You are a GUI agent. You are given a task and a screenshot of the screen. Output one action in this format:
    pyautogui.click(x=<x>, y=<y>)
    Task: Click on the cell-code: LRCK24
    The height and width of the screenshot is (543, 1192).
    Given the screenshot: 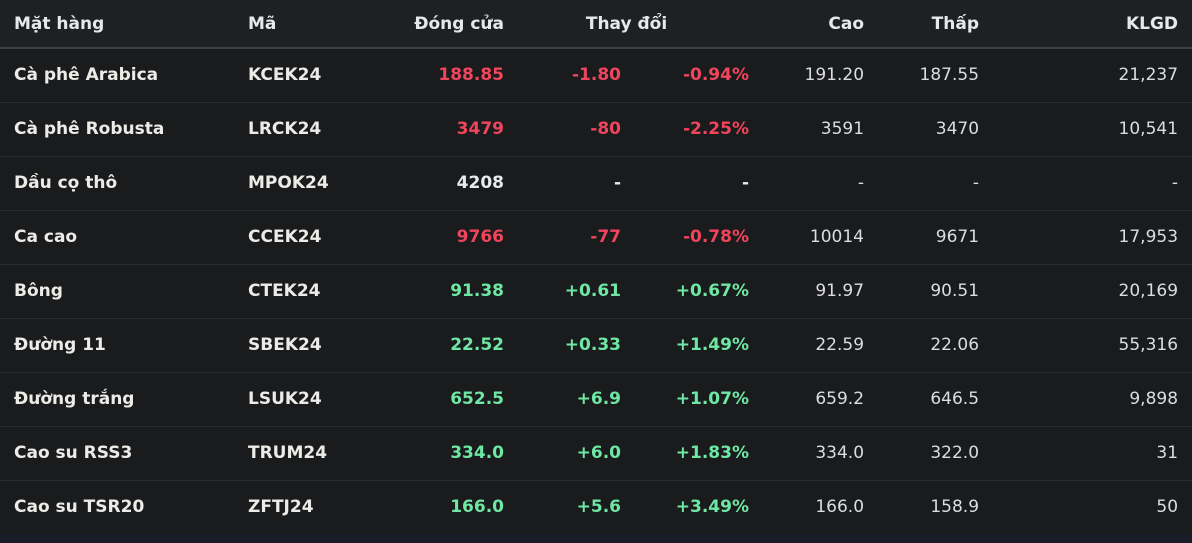 What is the action you would take?
    pyautogui.click(x=317, y=128)
    